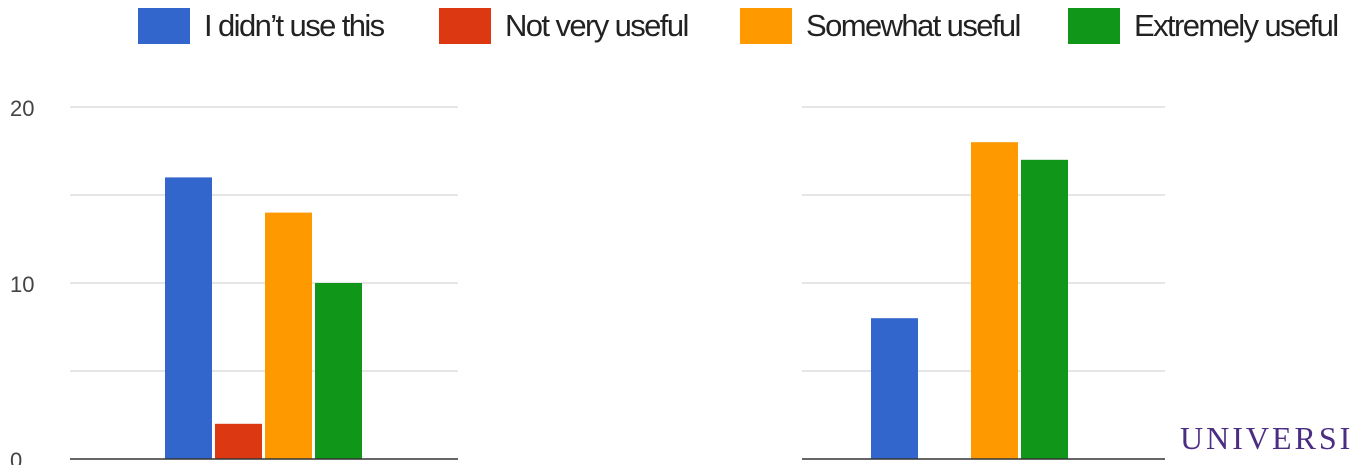 The image size is (1350, 465). Describe the element at coordinates (1236, 25) in the screenshot. I see `legend-label-extremely-useful: Extremely useful` at that location.